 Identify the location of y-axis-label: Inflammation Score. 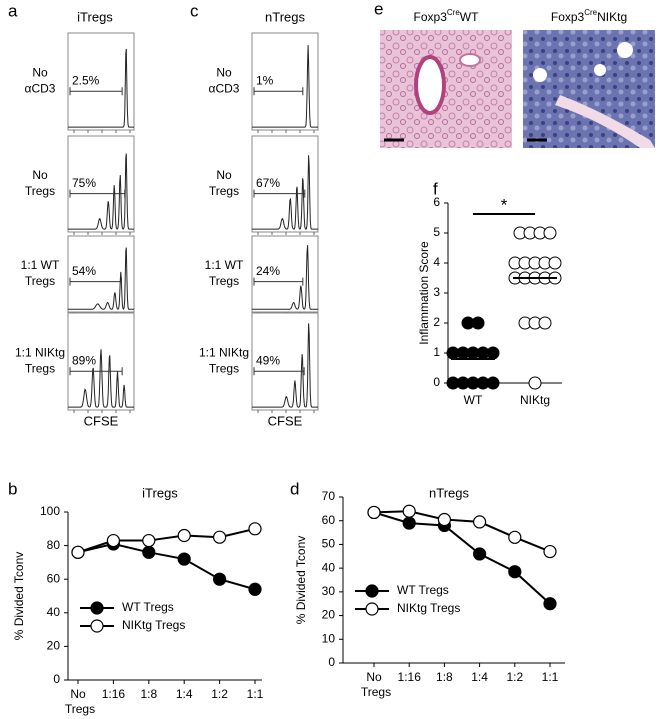
(424, 293).